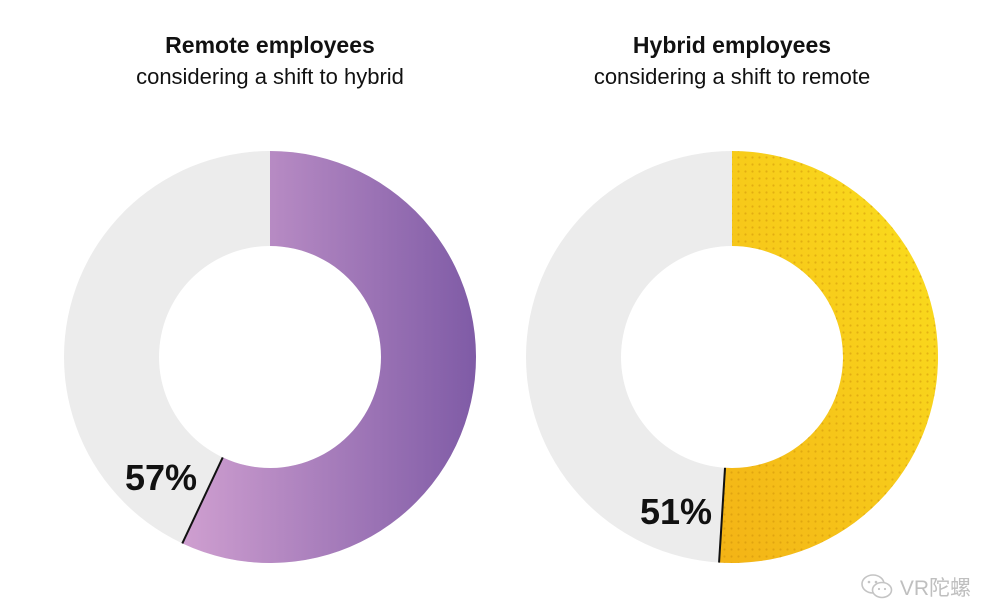  Describe the element at coordinates (161, 477) in the screenshot. I see `donut-remote-percent-label: 57%` at that location.